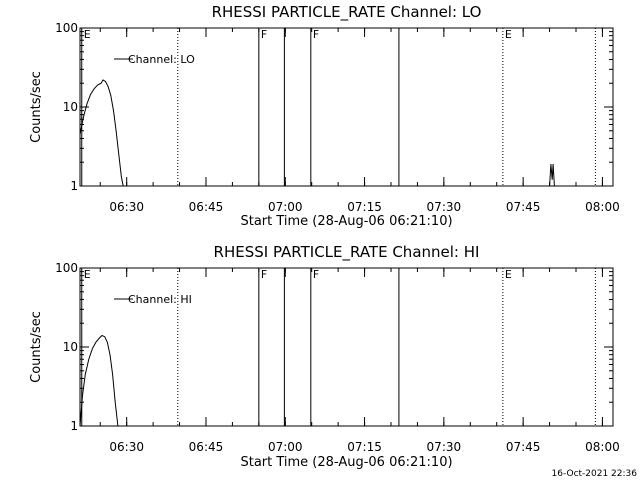 This screenshot has width=640, height=480. I want to click on footer-date: 16-Oct-2021 22:36, so click(595, 474).